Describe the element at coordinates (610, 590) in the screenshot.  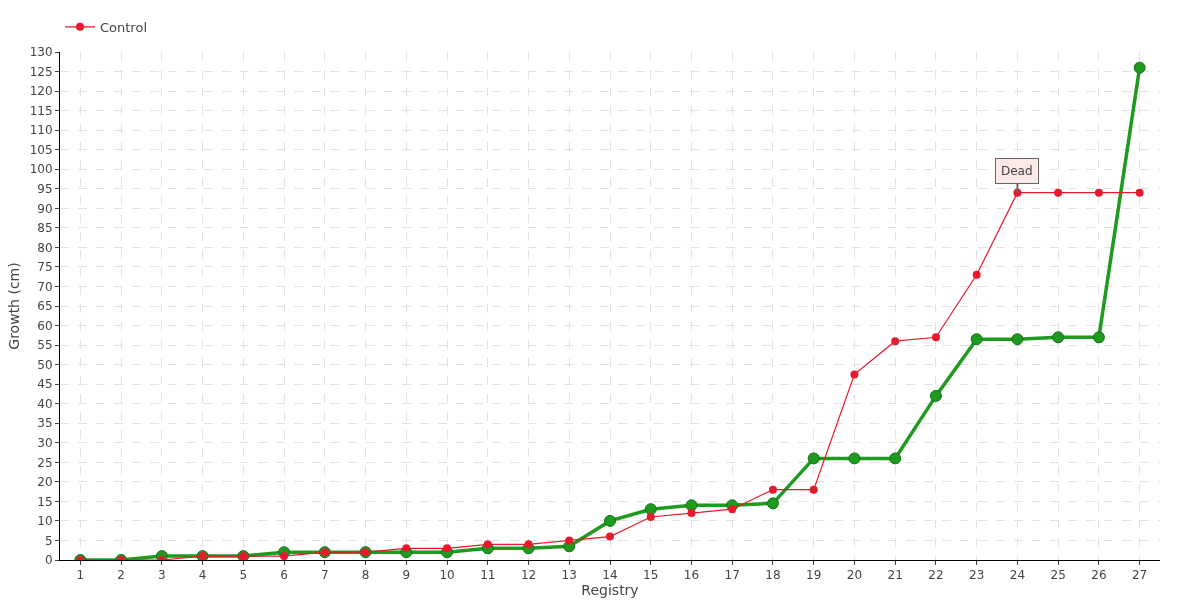
I see `x-axis-title: Registry` at that location.